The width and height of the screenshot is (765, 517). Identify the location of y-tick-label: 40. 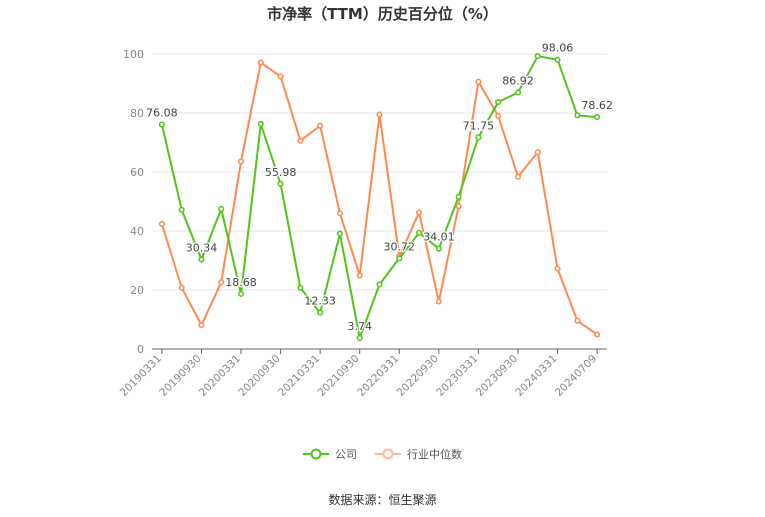
(137, 231).